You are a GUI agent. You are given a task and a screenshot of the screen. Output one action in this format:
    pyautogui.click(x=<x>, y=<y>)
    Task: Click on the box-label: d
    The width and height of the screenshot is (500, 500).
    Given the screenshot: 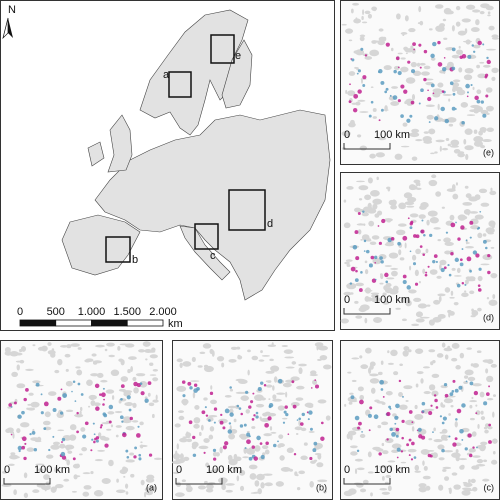 What is the action you would take?
    pyautogui.click(x=270, y=224)
    